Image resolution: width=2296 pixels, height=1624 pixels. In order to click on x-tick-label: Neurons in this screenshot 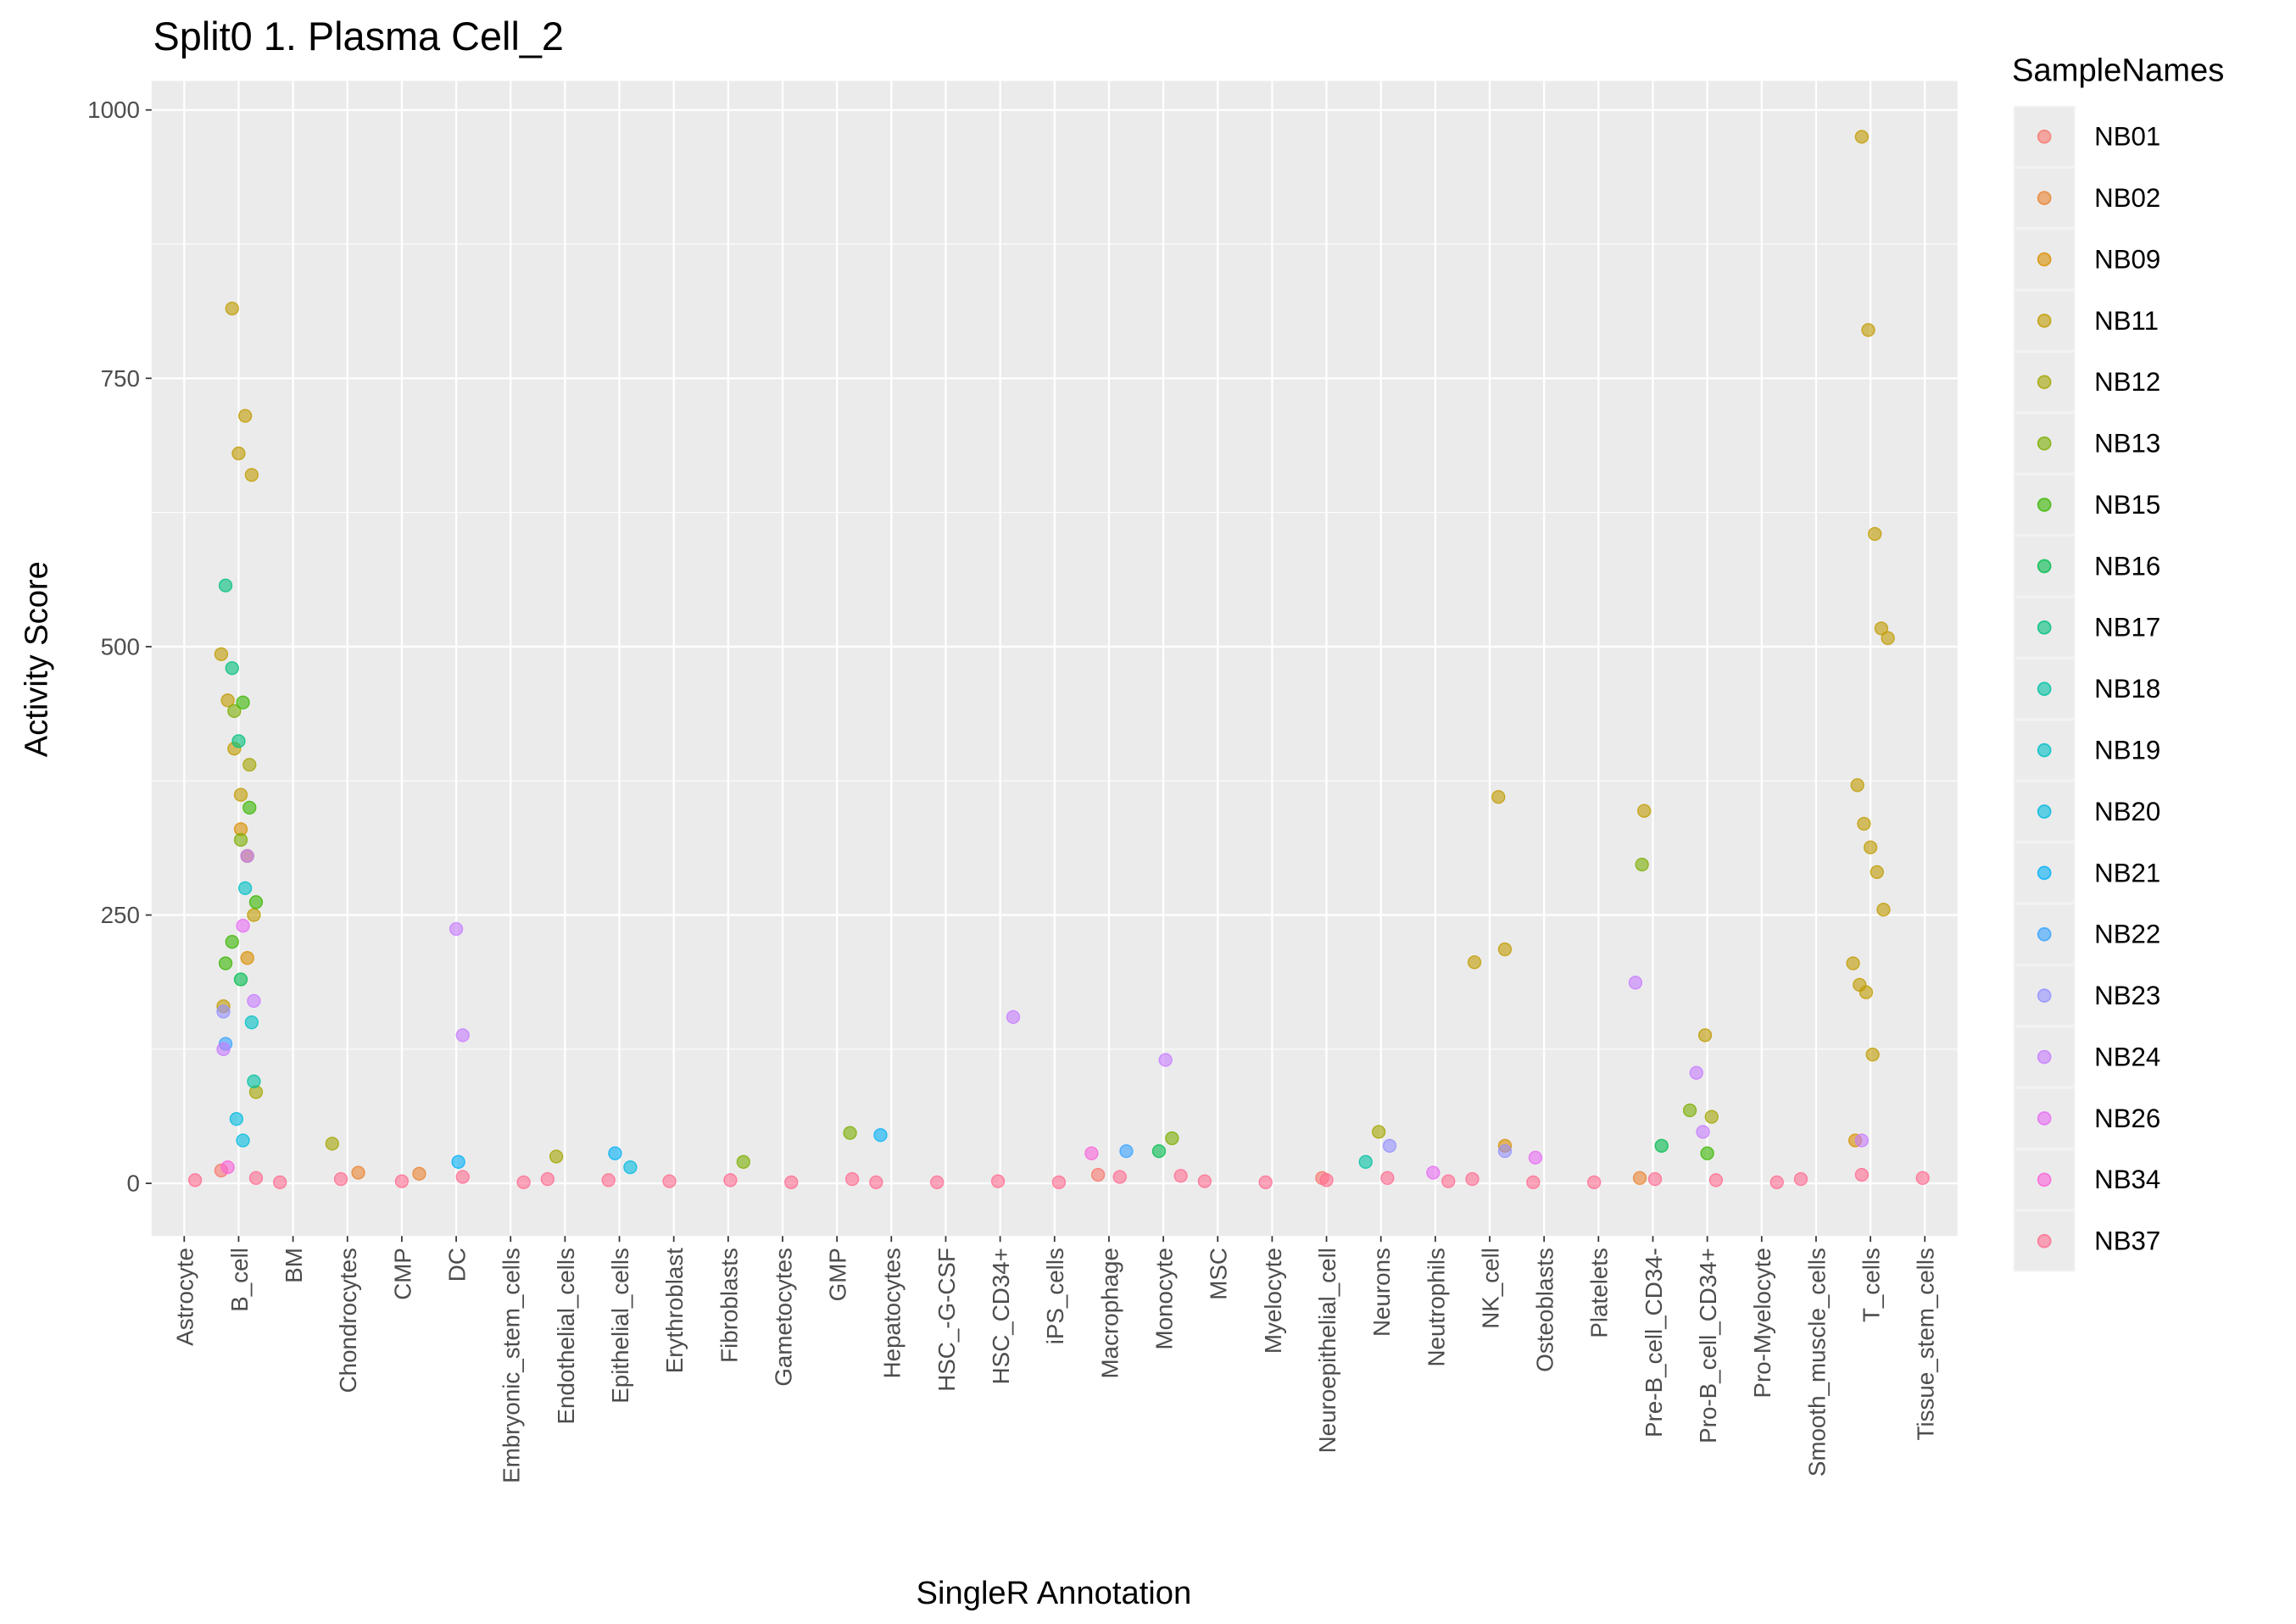, I will do `click(1381, 1292)`.